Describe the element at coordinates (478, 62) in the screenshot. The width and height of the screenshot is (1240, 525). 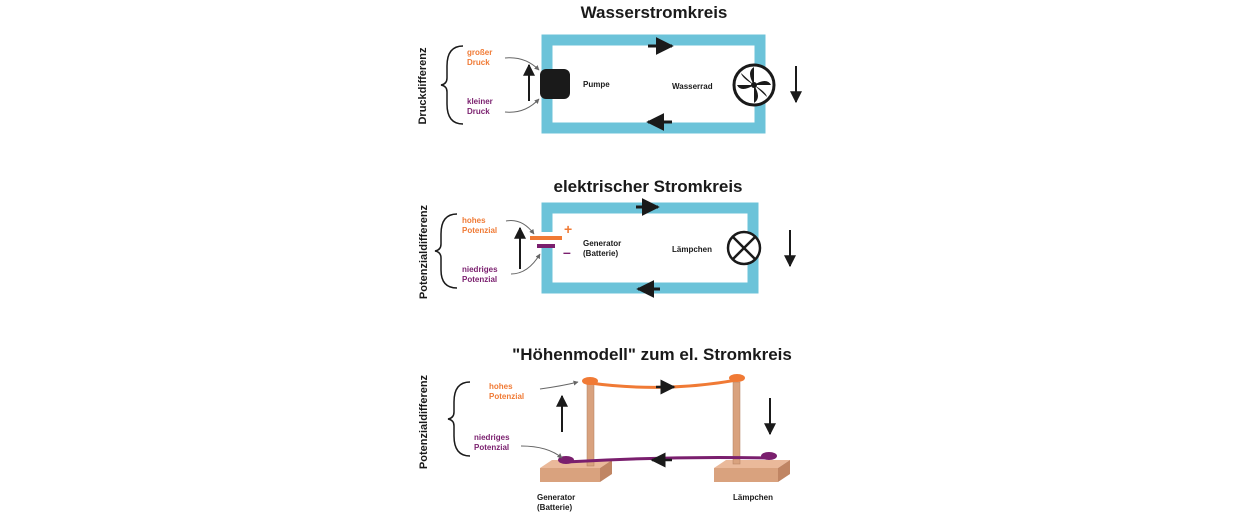
I see `high-pressure-label-2: Druck` at that location.